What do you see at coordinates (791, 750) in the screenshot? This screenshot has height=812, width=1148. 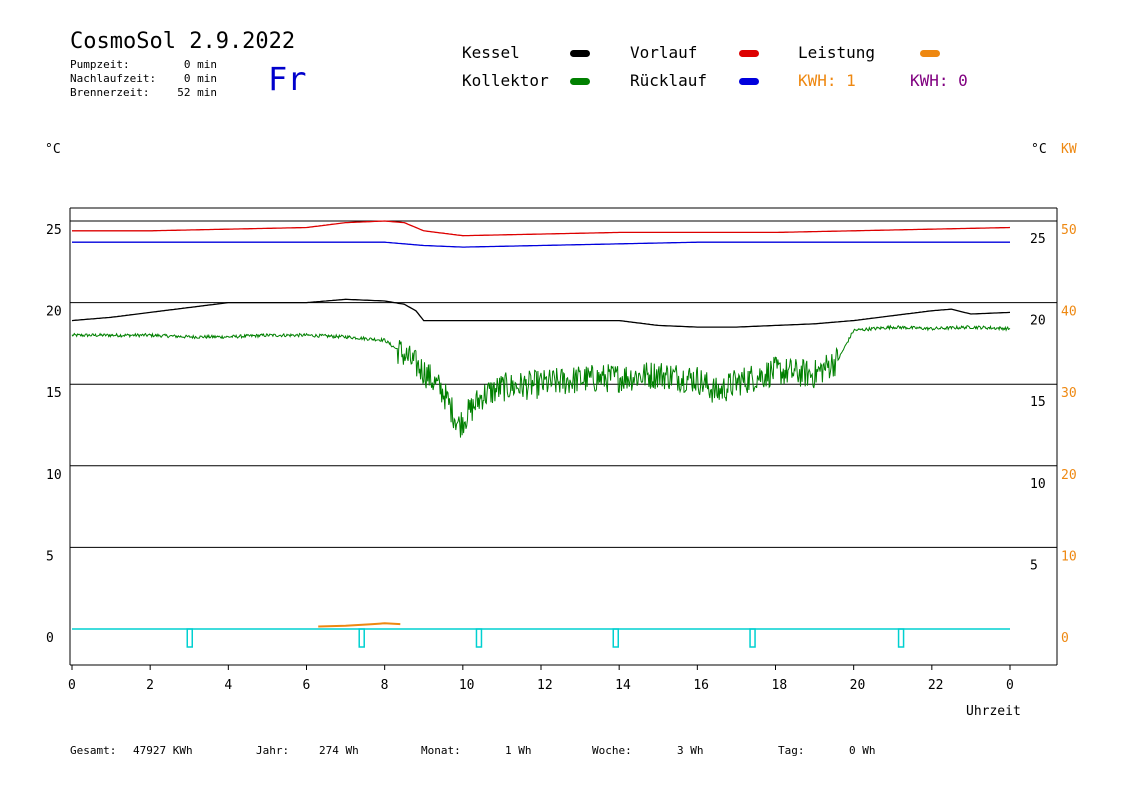 I see `footer-tag-label: Tag:` at bounding box center [791, 750].